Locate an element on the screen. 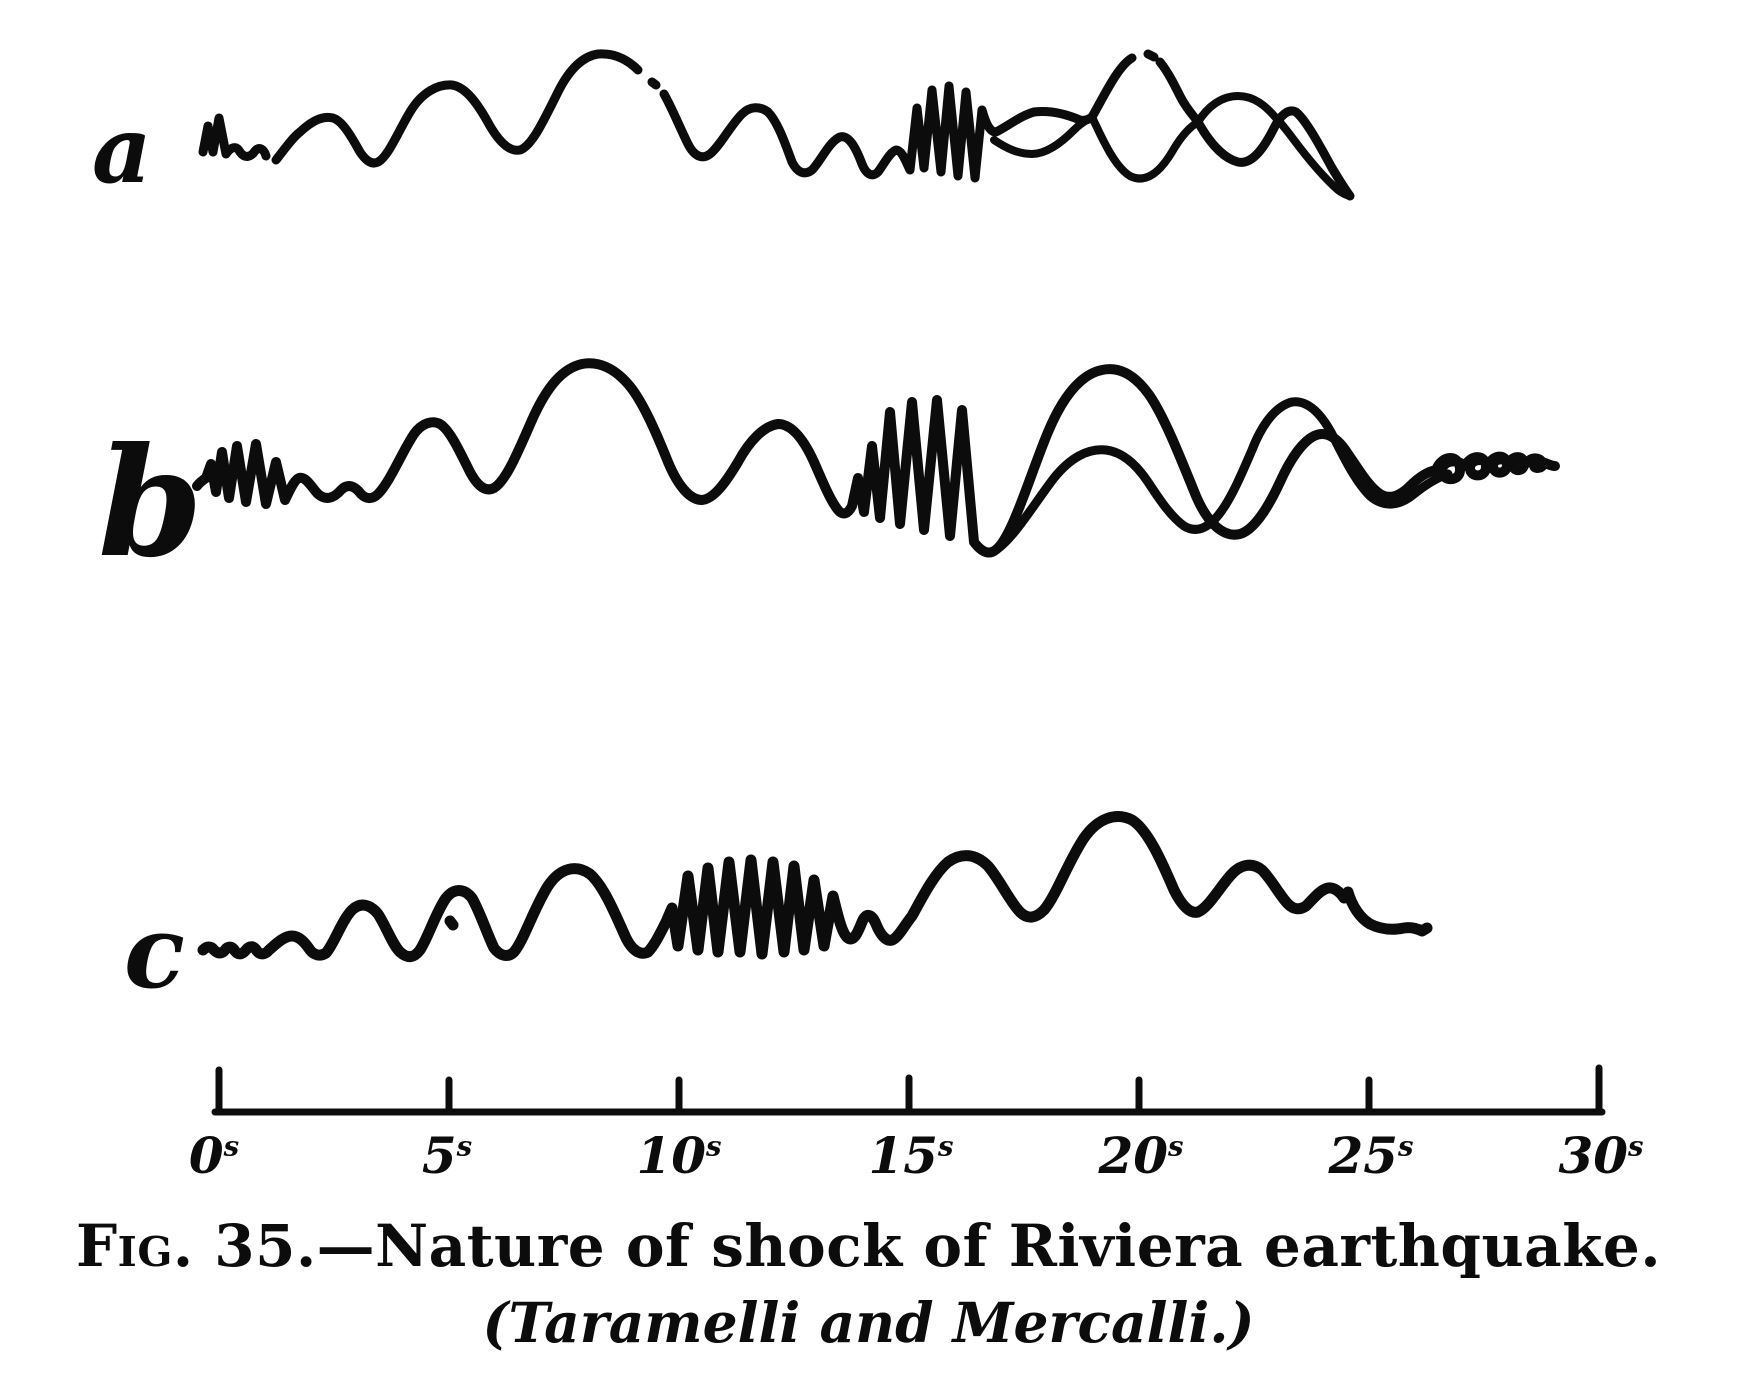 The width and height of the screenshot is (1737, 1377). caption-credit: (Taramelli and Mercalli.) is located at coordinates (868, 1322).